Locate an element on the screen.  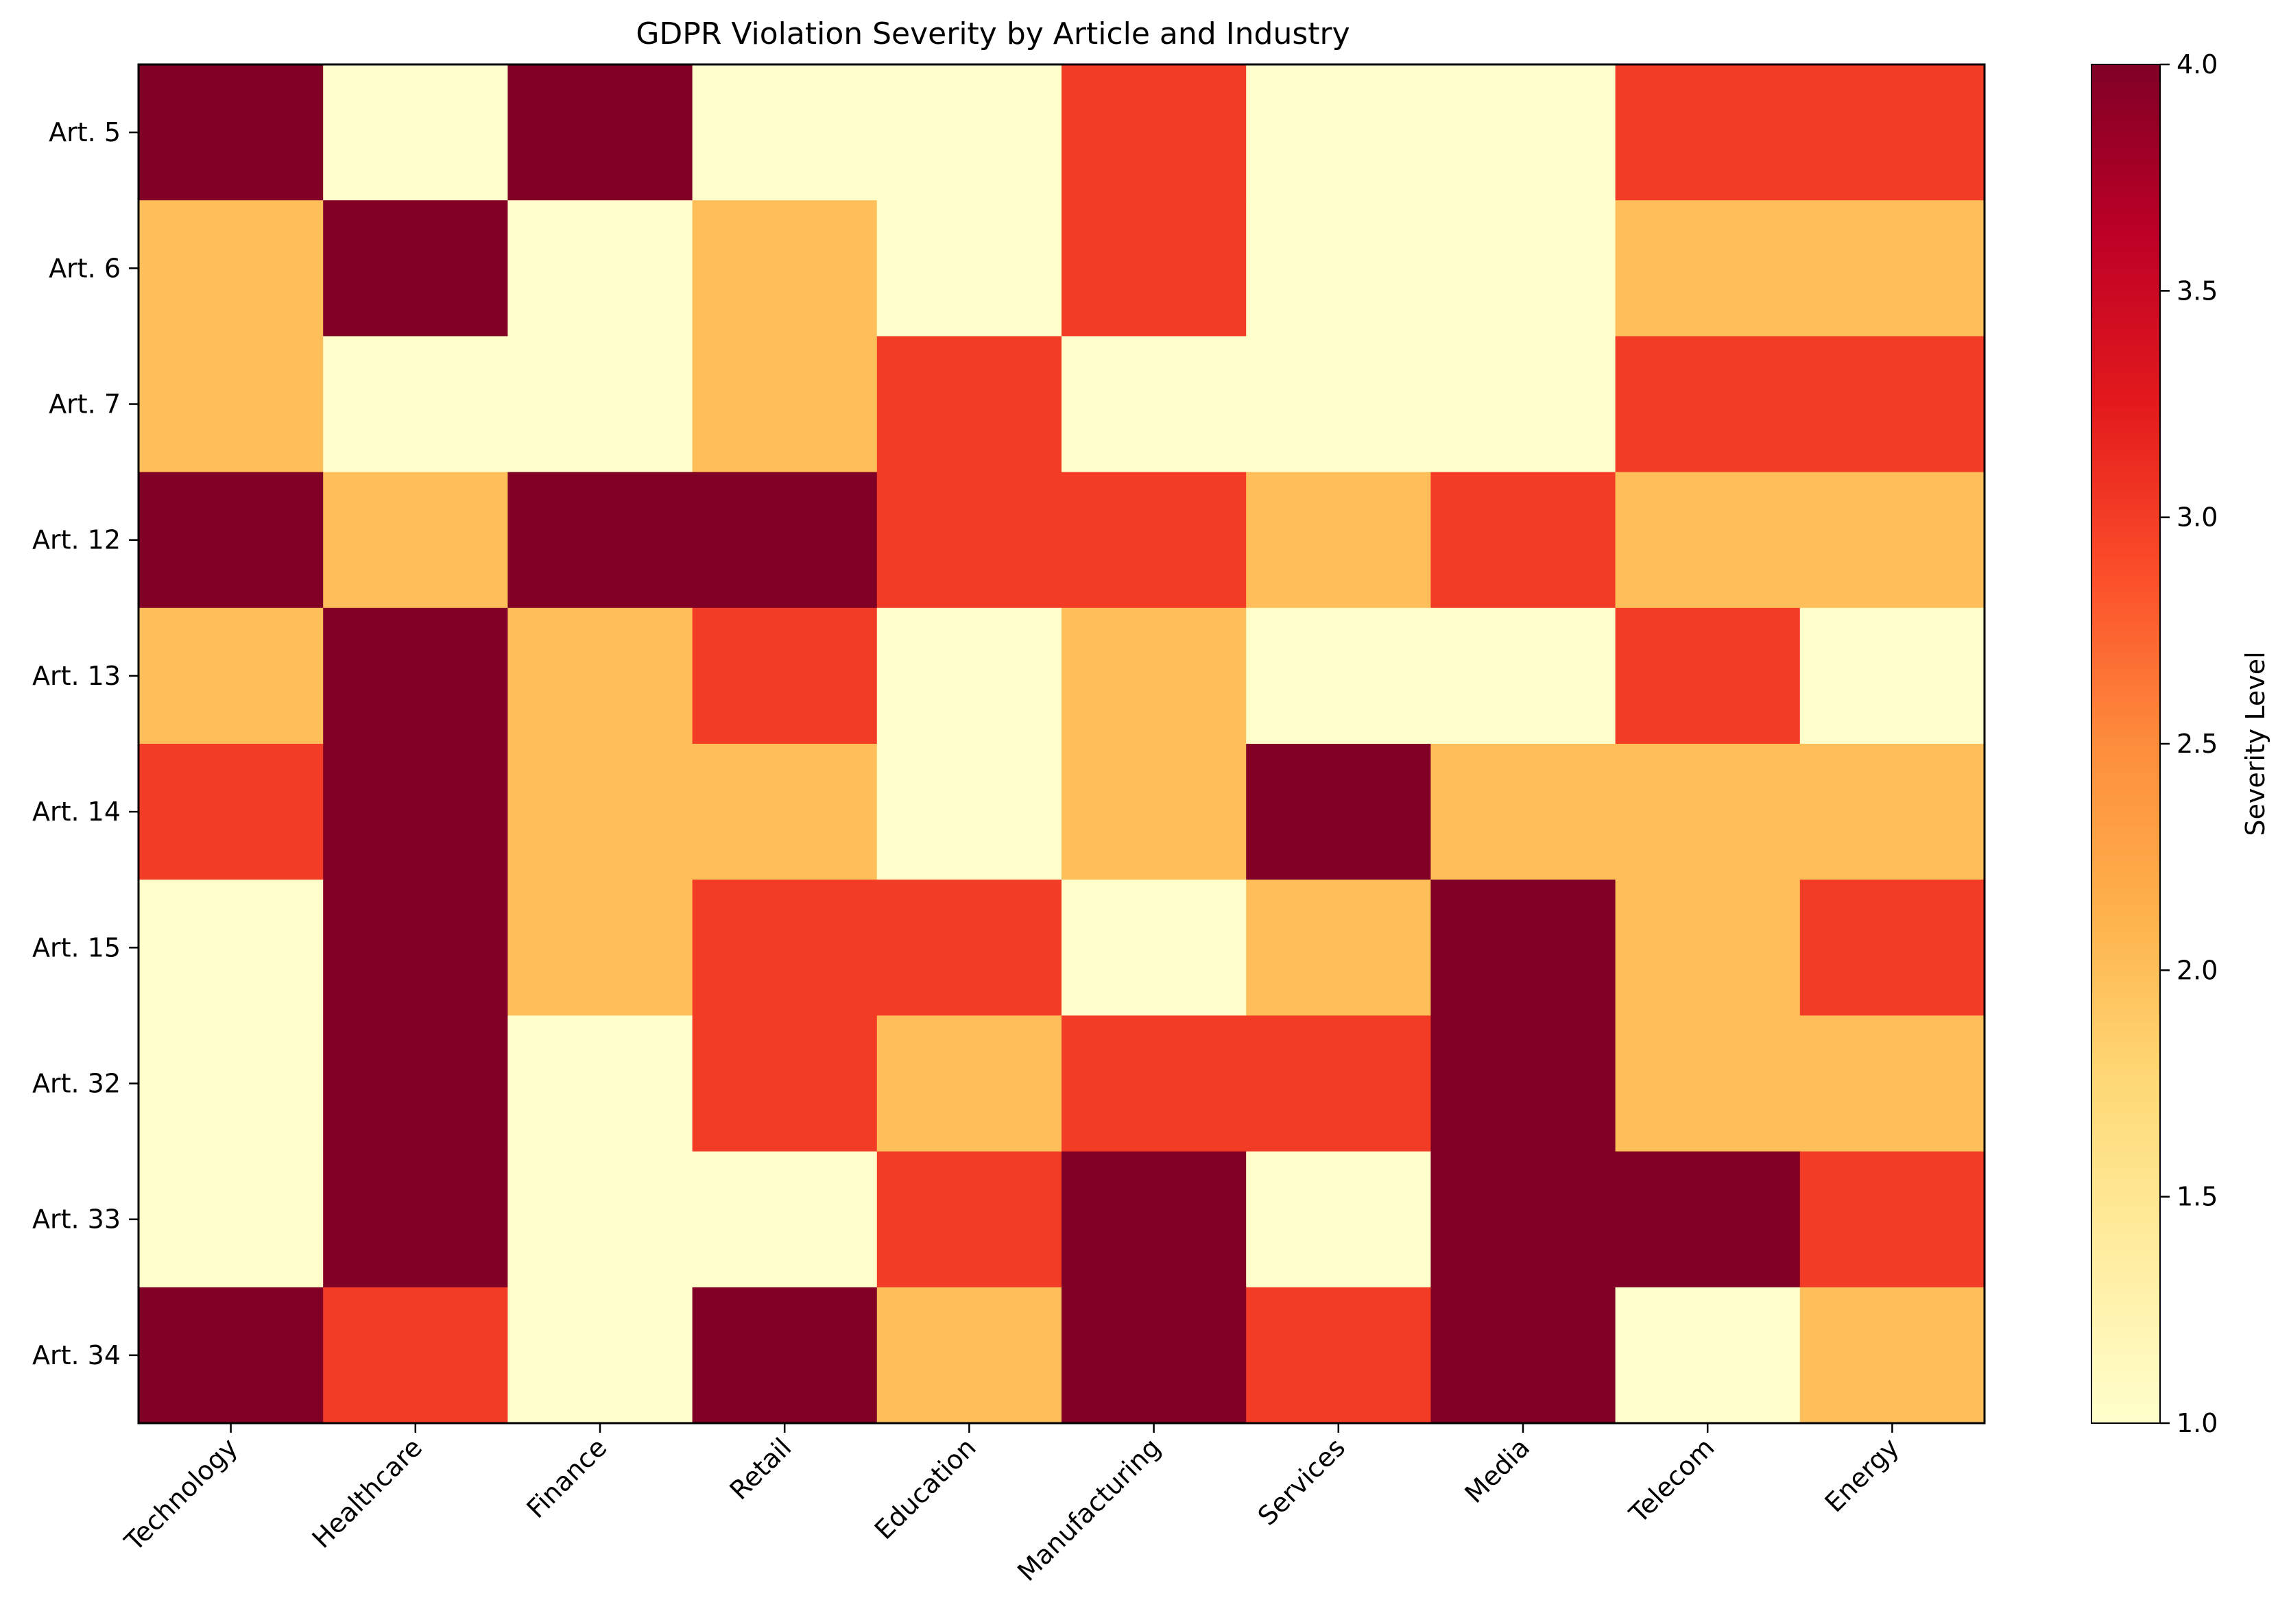
y-tick-label: Art. 12 is located at coordinates (76, 540).